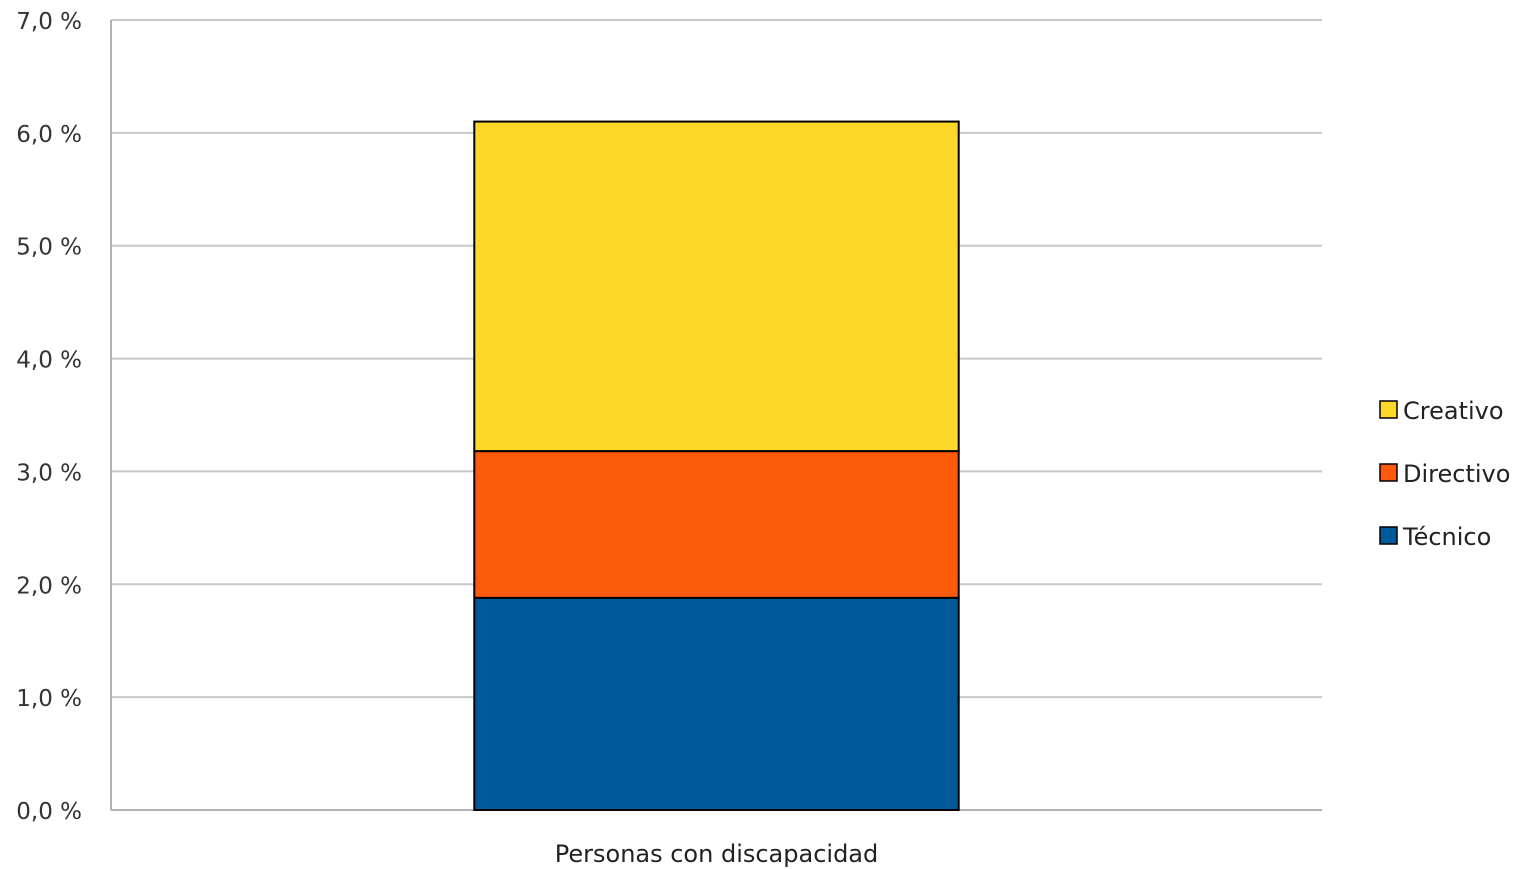  I want to click on legend-swatch-creativo, so click(1388, 409).